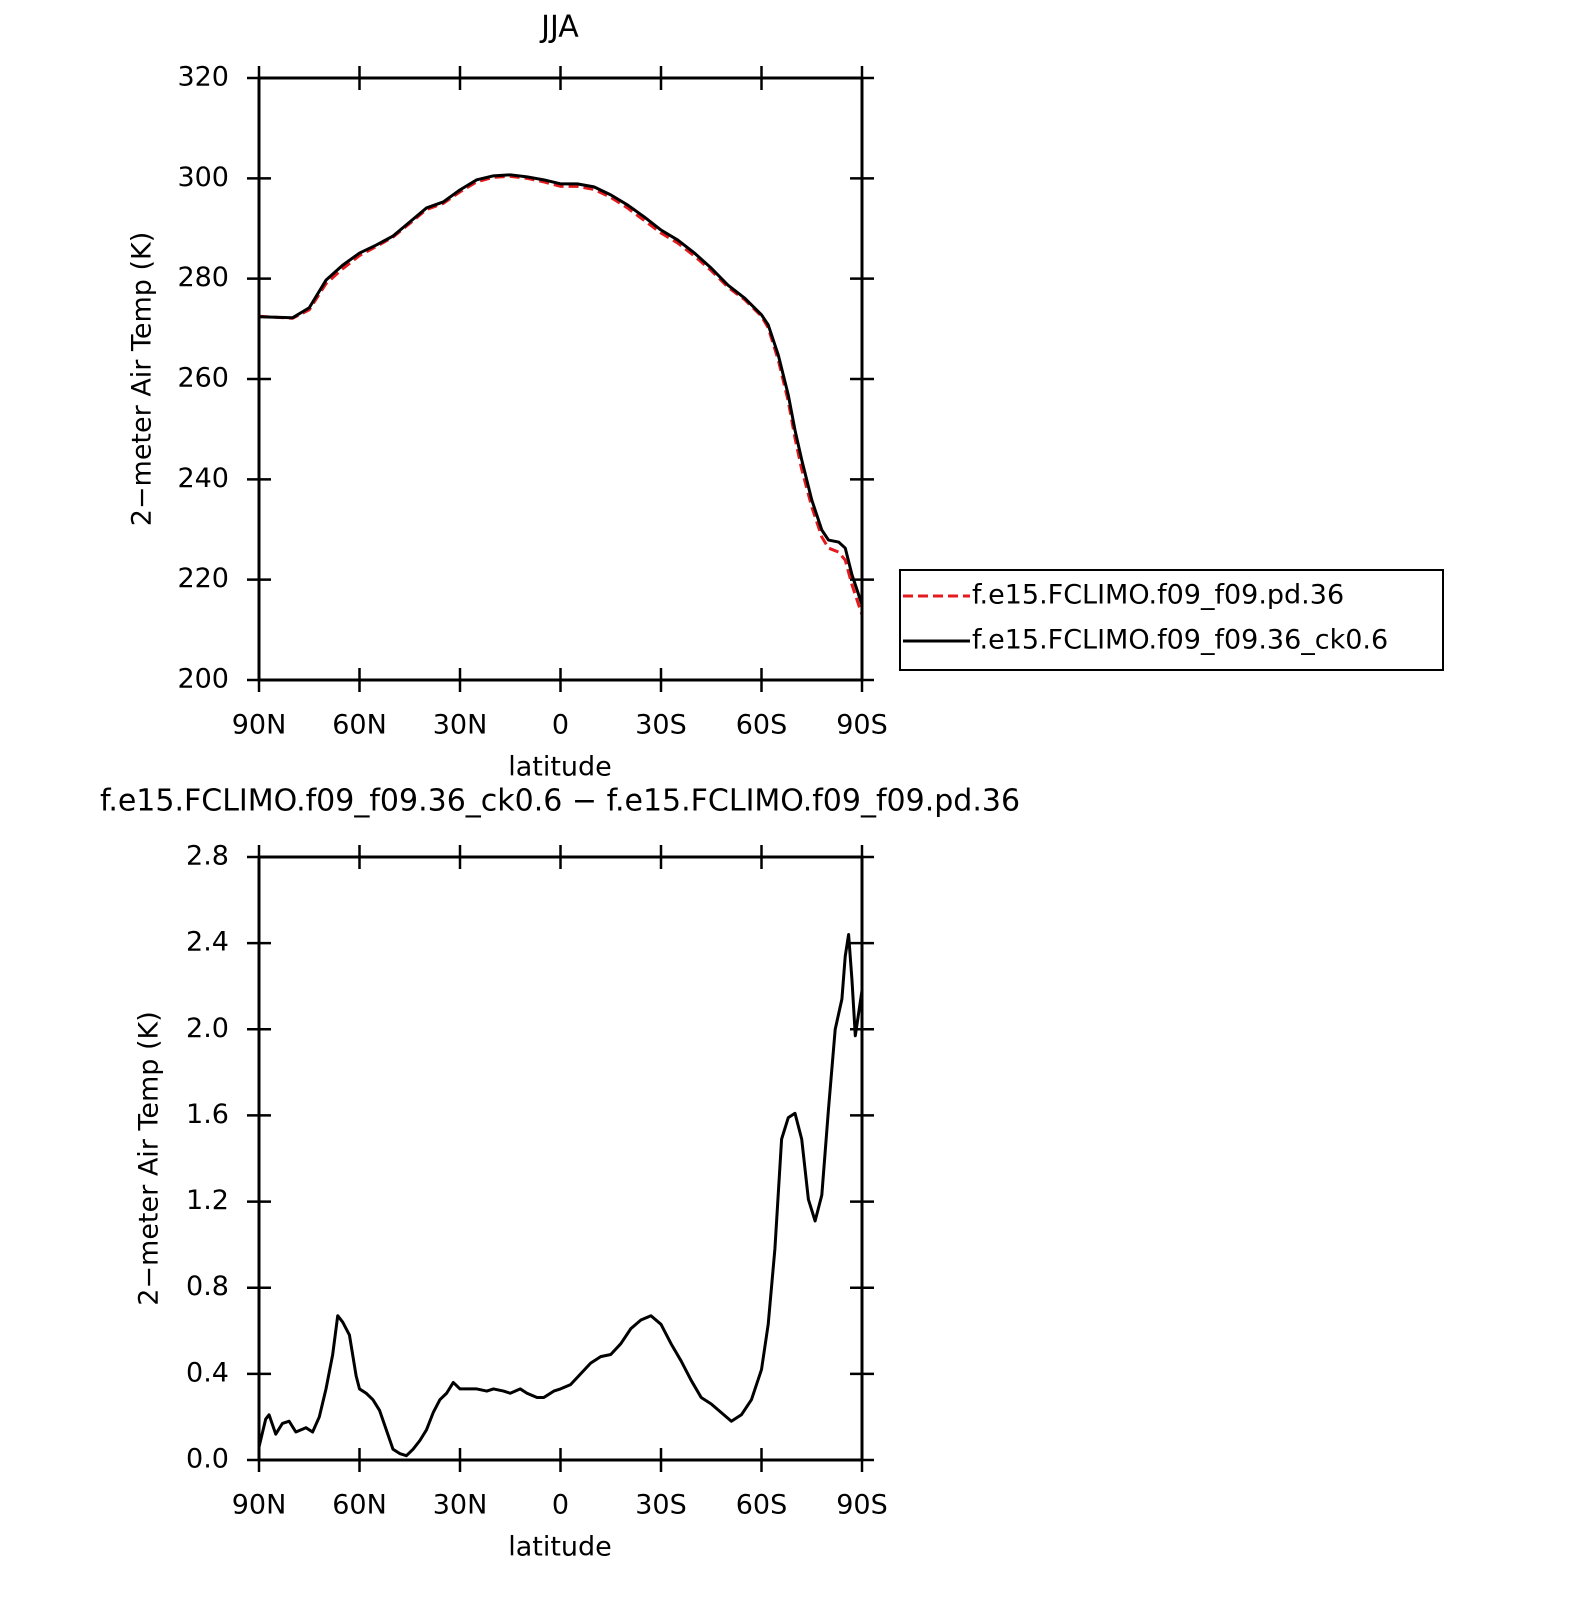 This screenshot has height=1602, width=1583. I want to click on y-tick-label: 220, so click(203, 578).